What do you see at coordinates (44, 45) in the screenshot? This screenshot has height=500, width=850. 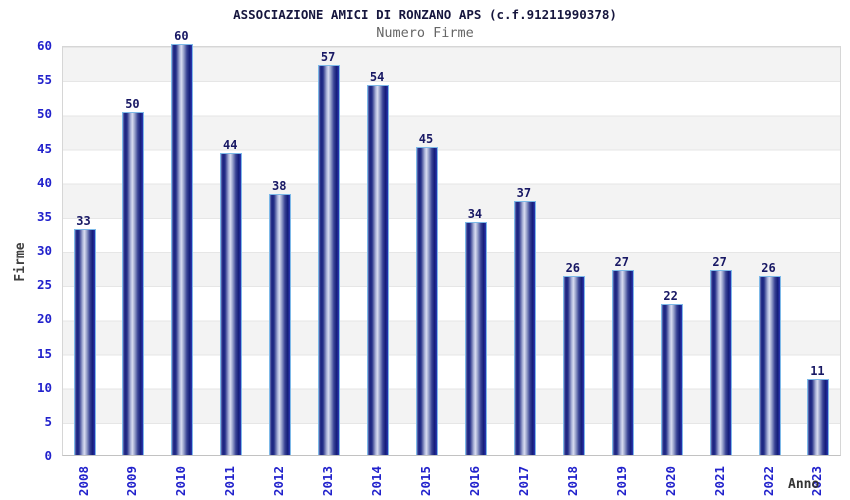 I see `y-axis-tick: 60` at bounding box center [44, 45].